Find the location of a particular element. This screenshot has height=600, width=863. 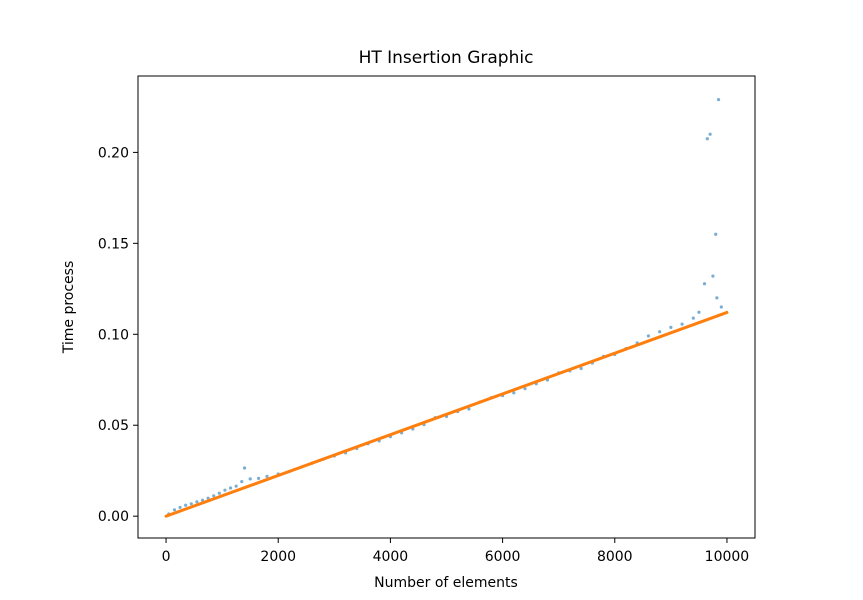

y-axis: 0.00 0.05 0.10 0.15 0.20 is located at coordinates (118, 335).